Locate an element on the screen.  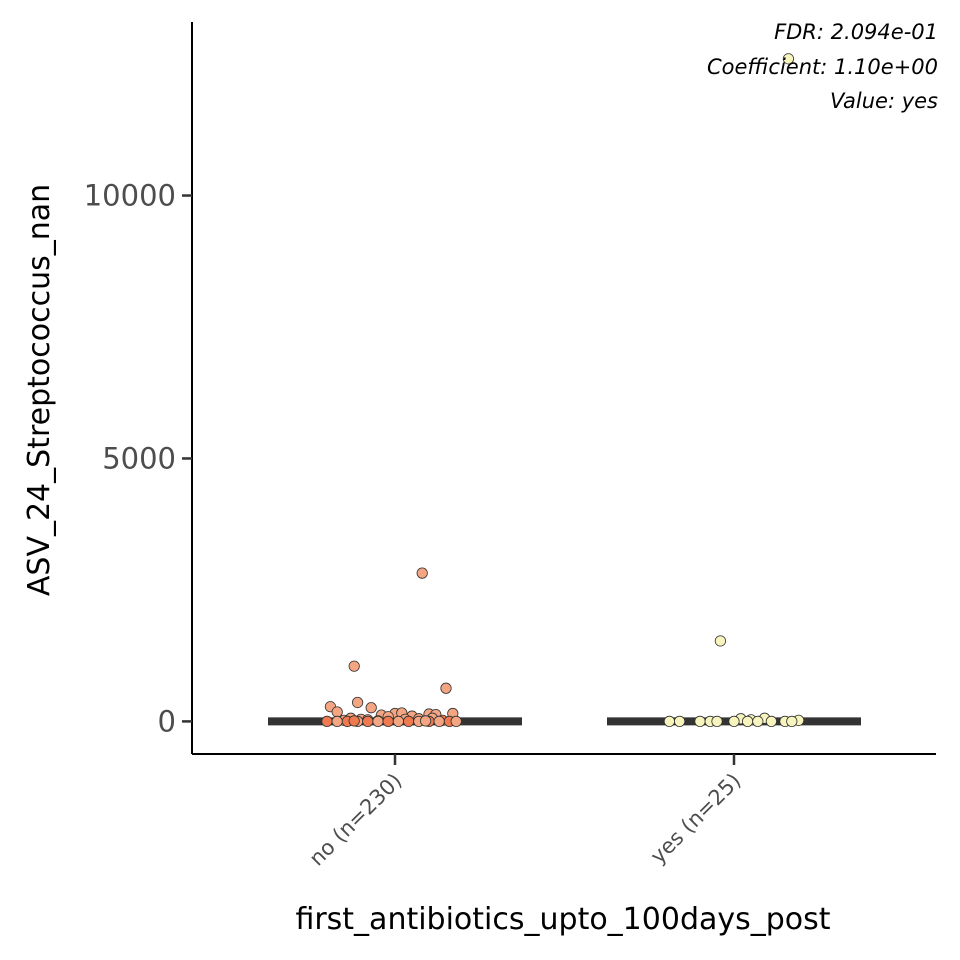
y-tick-label: 10000 is located at coordinates (130, 196).